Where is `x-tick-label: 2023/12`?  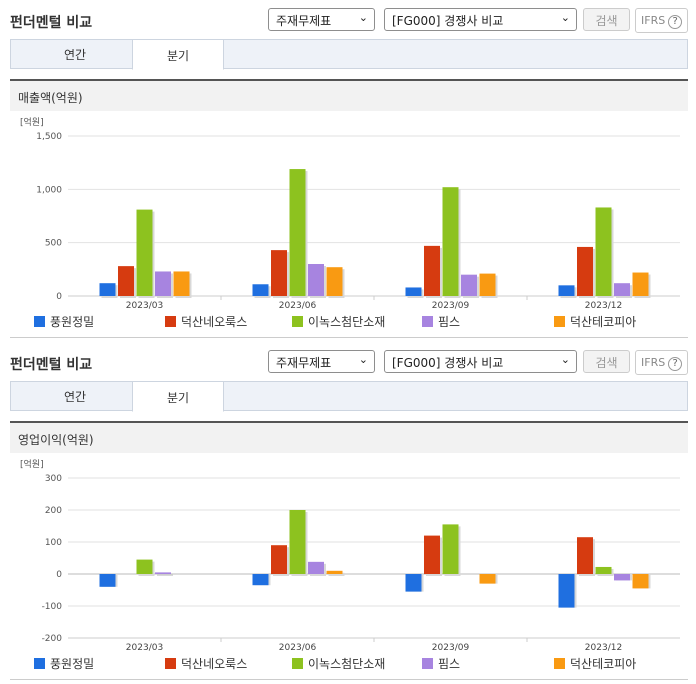
x-tick-label: 2023/12 is located at coordinates (603, 648).